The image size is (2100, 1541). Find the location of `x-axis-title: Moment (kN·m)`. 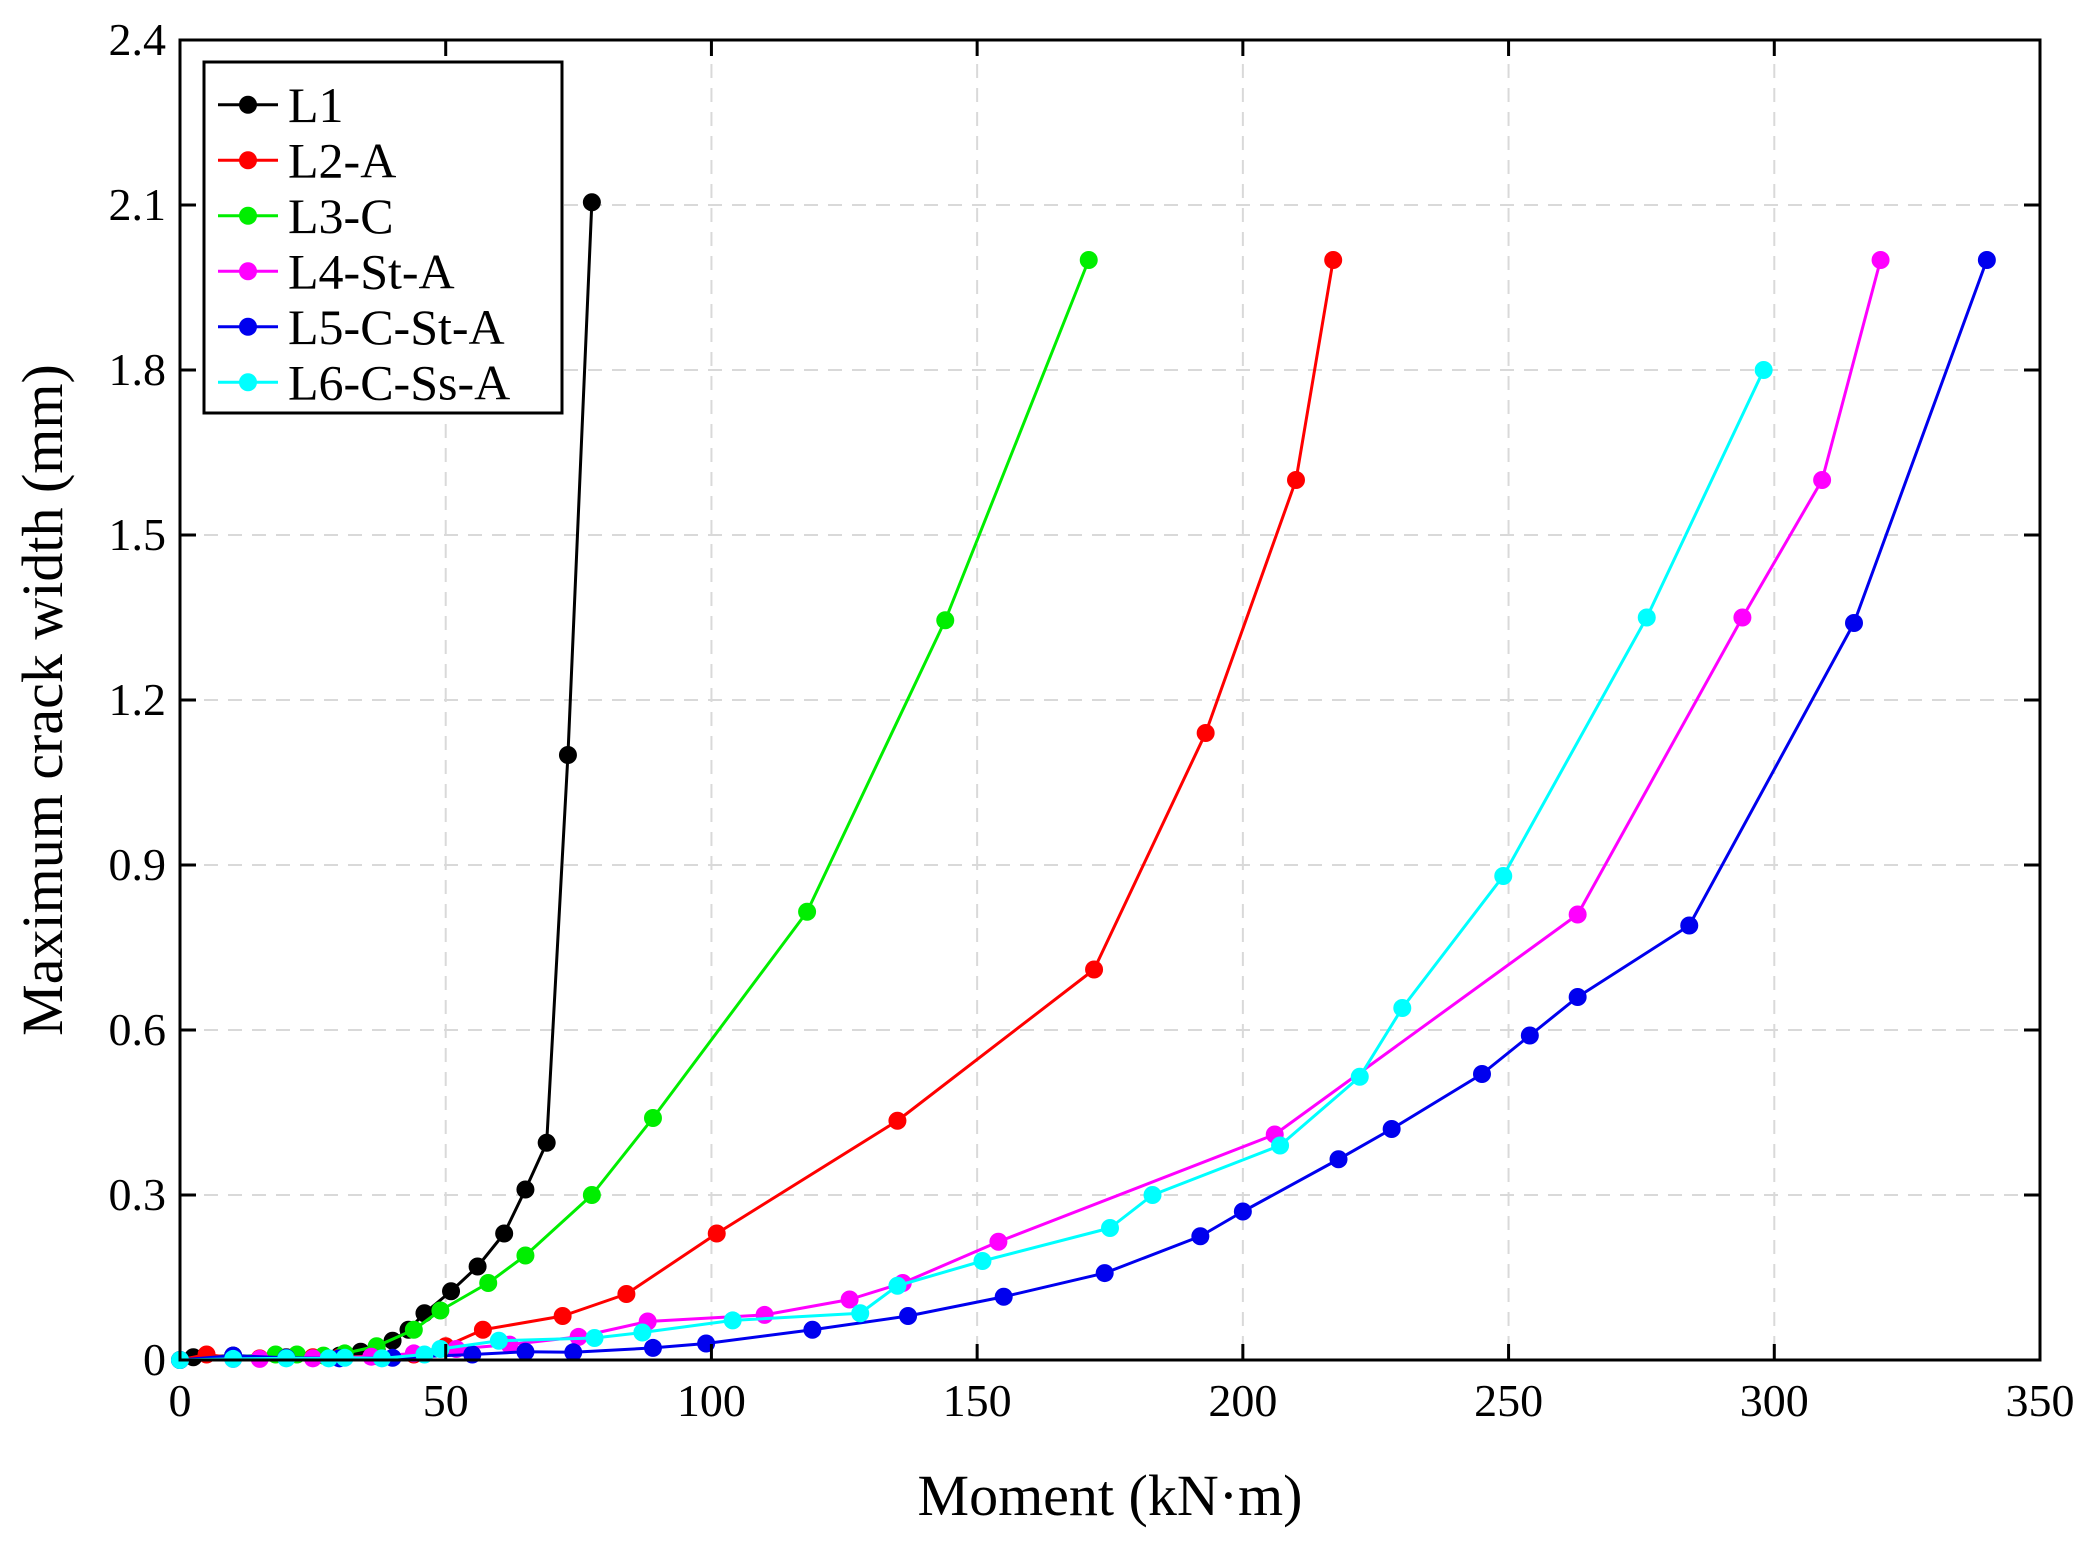

x-axis-title: Moment (kN·m) is located at coordinates (1110, 1495).